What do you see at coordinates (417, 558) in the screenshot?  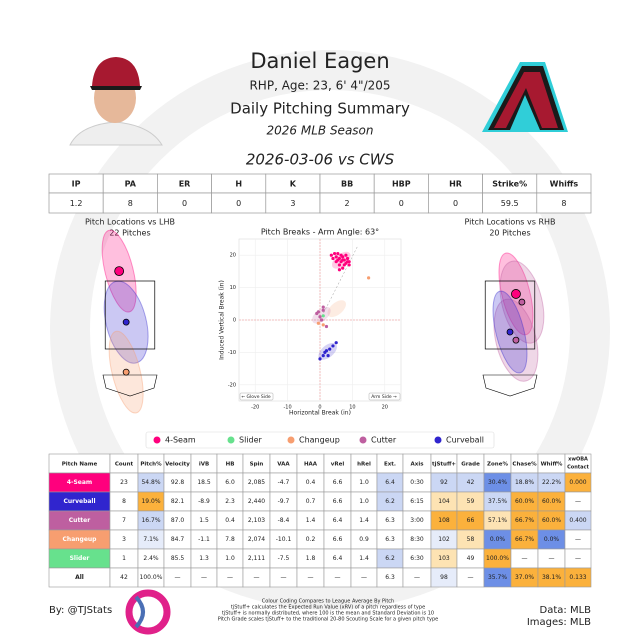 I see `table-value: 6:30` at bounding box center [417, 558].